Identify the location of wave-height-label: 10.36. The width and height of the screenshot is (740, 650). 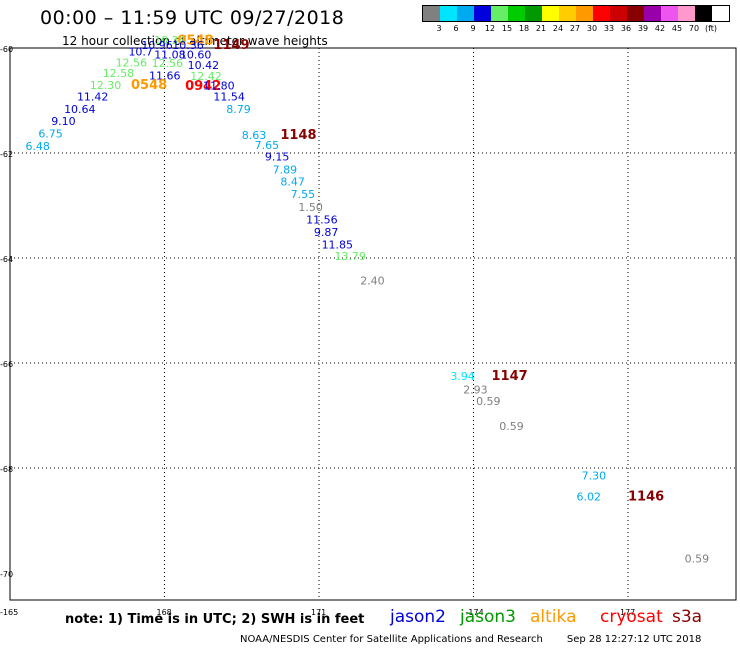
(188, 45).